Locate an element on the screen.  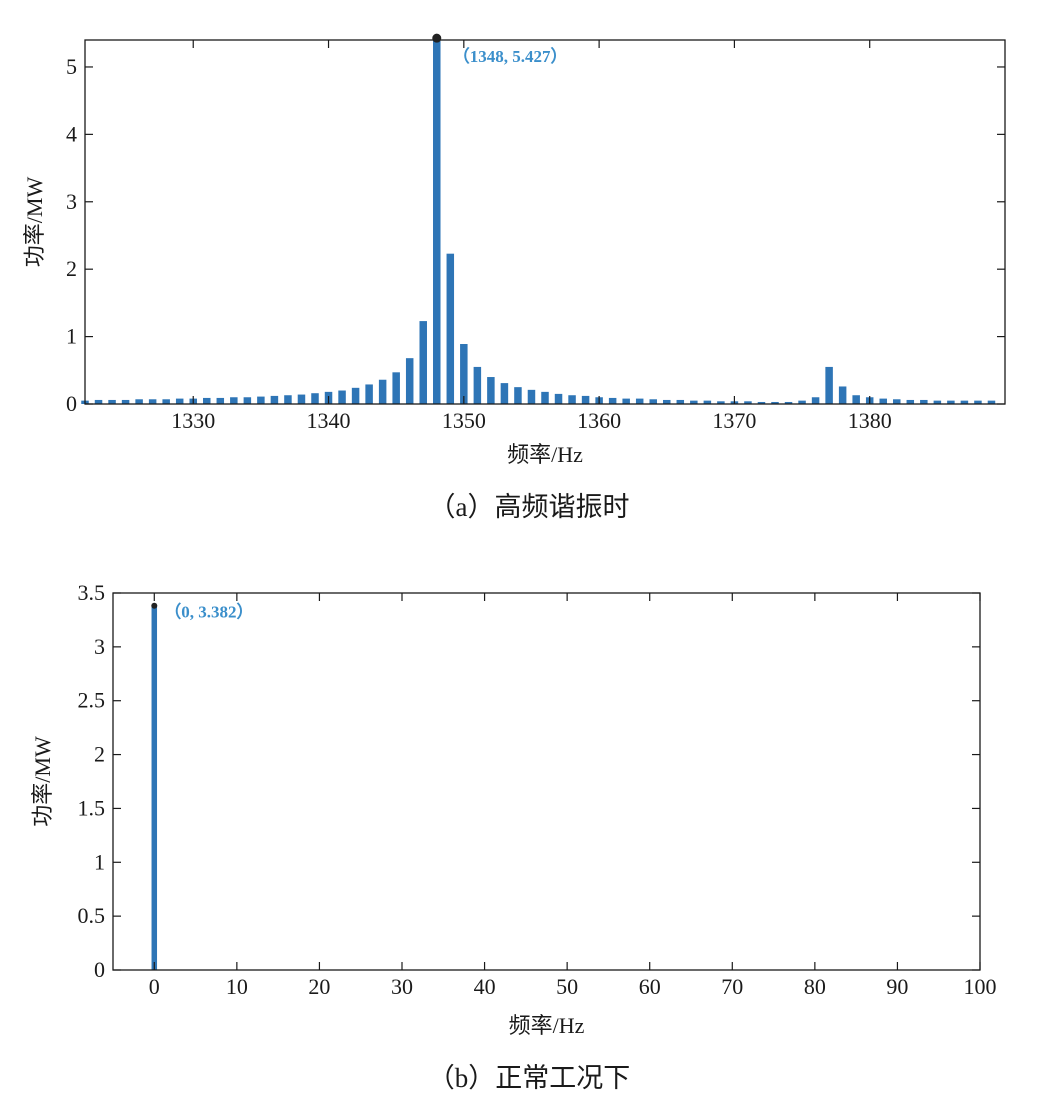
chart-b-xtick-label-60: 60 is located at coordinates (650, 986).